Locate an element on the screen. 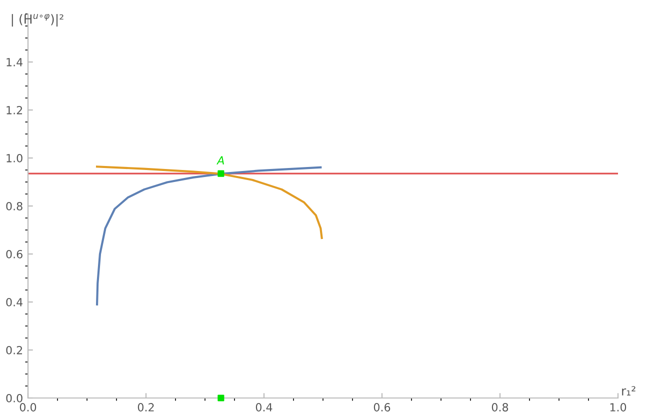  y-tick-label: 0.2 is located at coordinates (14, 350).